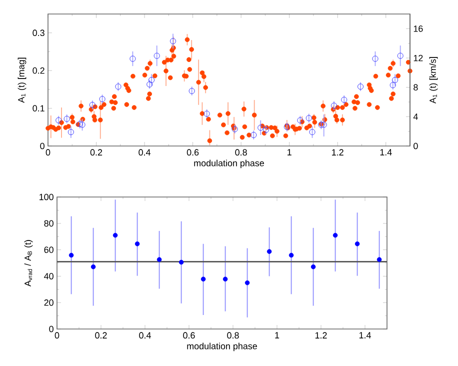  What do you see at coordinates (416, 146) in the screenshot?
I see `y2-tick-label: 0` at bounding box center [416, 146].